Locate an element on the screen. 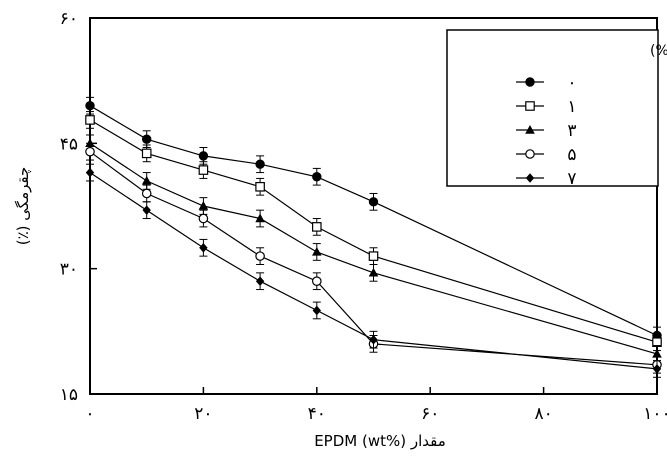 This screenshot has height=457, width=667. y-tick-label: ۶۰ is located at coordinates (69, 19).